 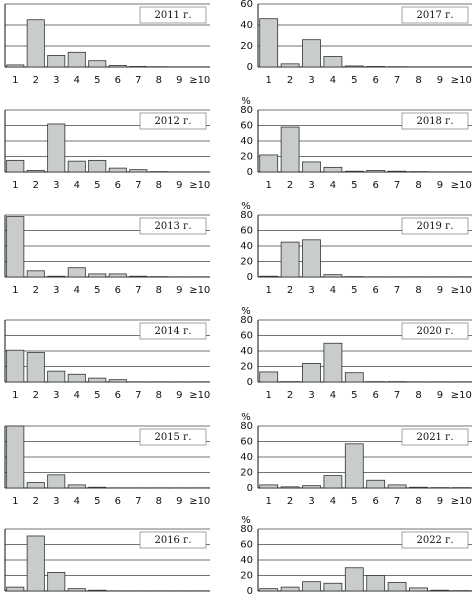 What do you see at coordinates (434, 331) in the screenshot?
I see `panel-title: 2020 г.` at bounding box center [434, 331].